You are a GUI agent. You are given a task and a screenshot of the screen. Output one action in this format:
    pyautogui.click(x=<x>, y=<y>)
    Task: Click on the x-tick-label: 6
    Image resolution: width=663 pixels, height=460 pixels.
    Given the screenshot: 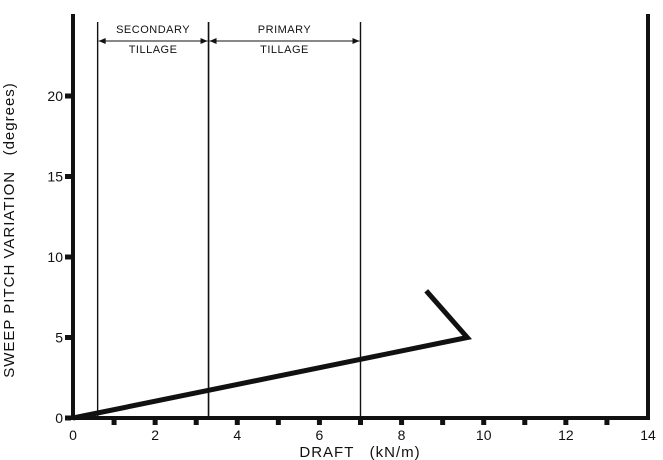 What is the action you would take?
    pyautogui.click(x=320, y=435)
    